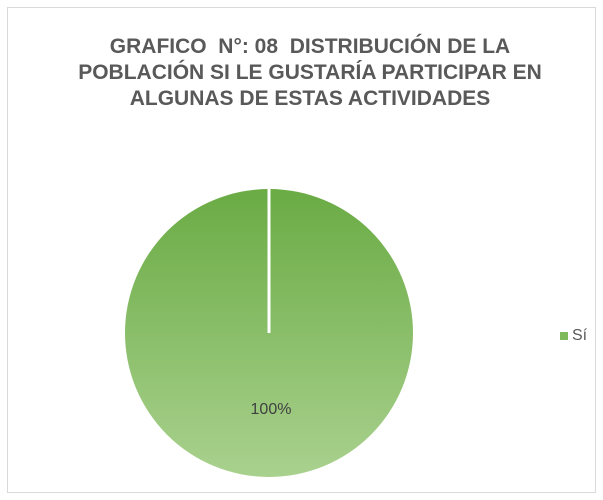 The image size is (603, 500). I want to click on legend-swatch, so click(564, 336).